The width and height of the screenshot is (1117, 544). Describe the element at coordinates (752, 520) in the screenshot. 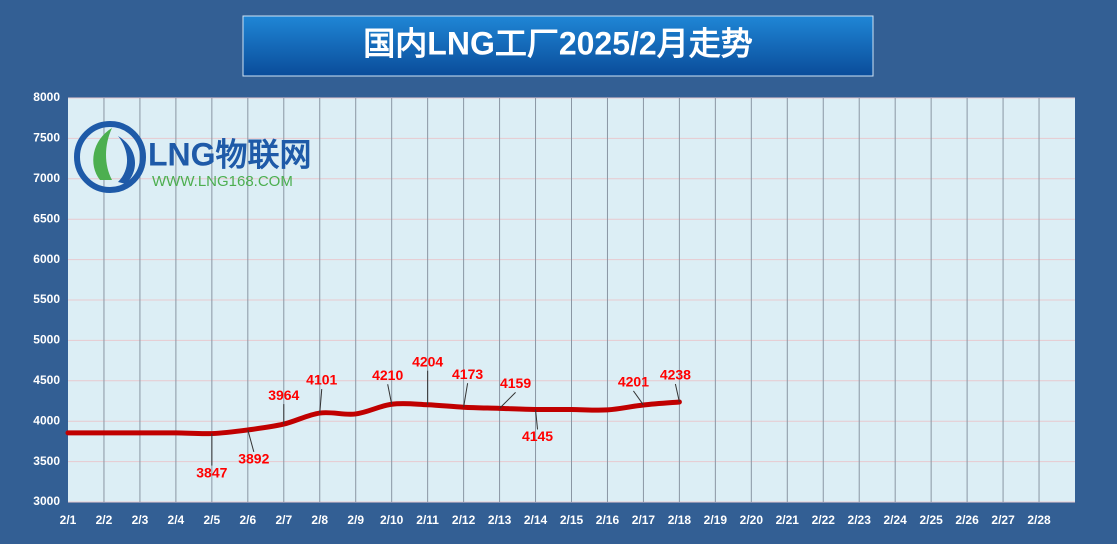

I see `x-tick-label: 2/20` at that location.